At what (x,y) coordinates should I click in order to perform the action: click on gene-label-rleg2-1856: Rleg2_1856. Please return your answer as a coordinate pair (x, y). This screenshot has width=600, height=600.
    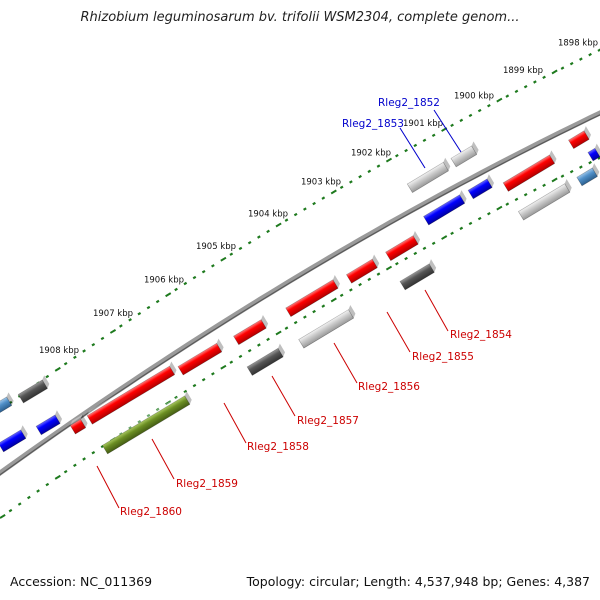
    Looking at the image, I should click on (389, 387).